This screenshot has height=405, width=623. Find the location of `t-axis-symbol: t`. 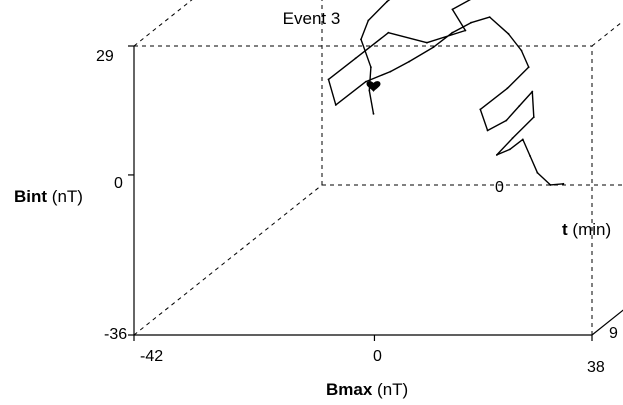

t-axis-symbol: t is located at coordinates (565, 229).